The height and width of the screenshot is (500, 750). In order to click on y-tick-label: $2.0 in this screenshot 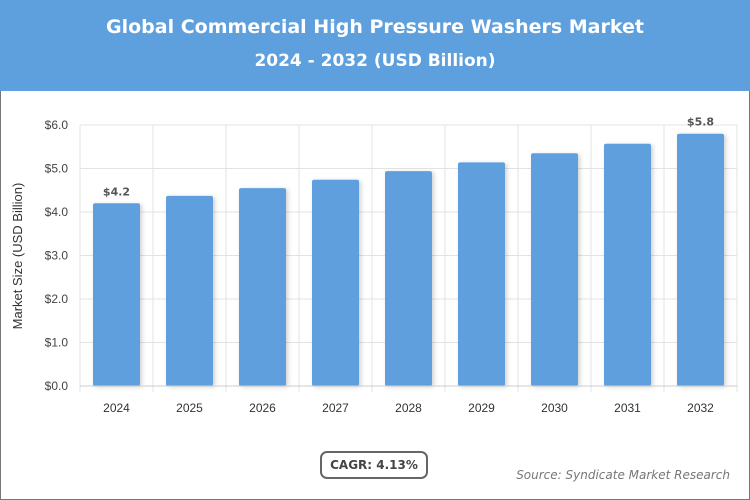, I will do `click(57, 299)`.